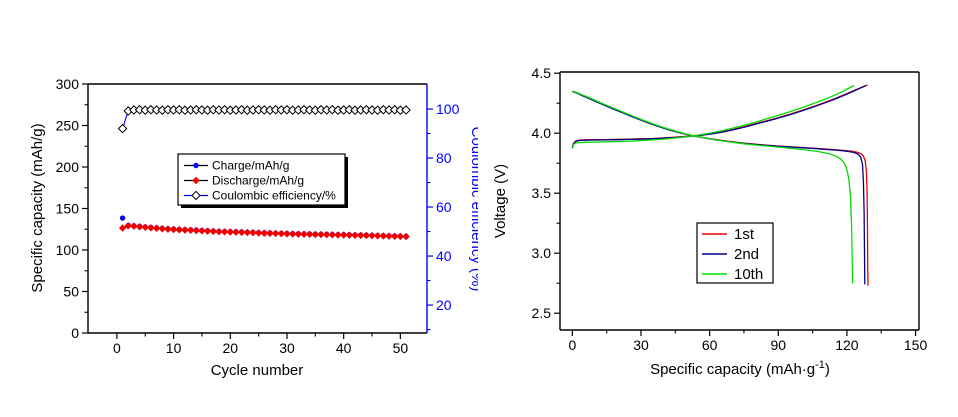  Describe the element at coordinates (713, 187) in the screenshot. I see `discharge-curve` at that location.